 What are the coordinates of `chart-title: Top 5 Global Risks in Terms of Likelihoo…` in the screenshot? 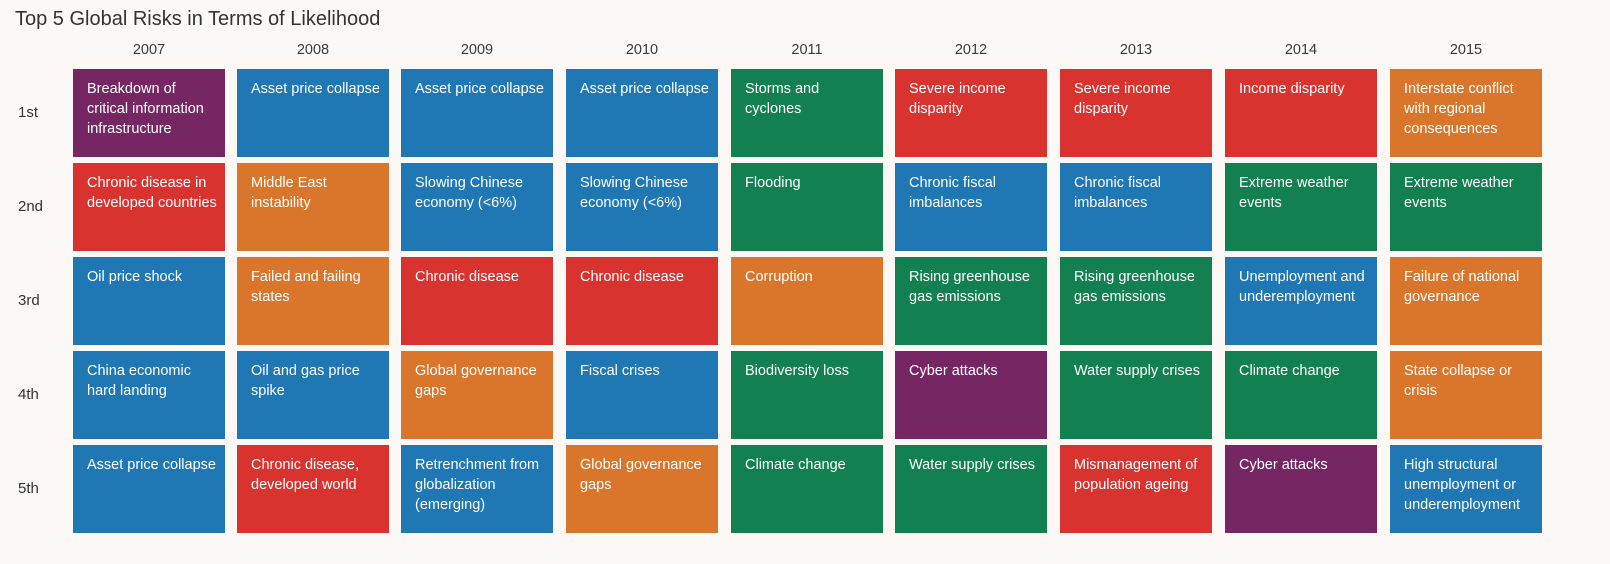 It's located at (198, 19).